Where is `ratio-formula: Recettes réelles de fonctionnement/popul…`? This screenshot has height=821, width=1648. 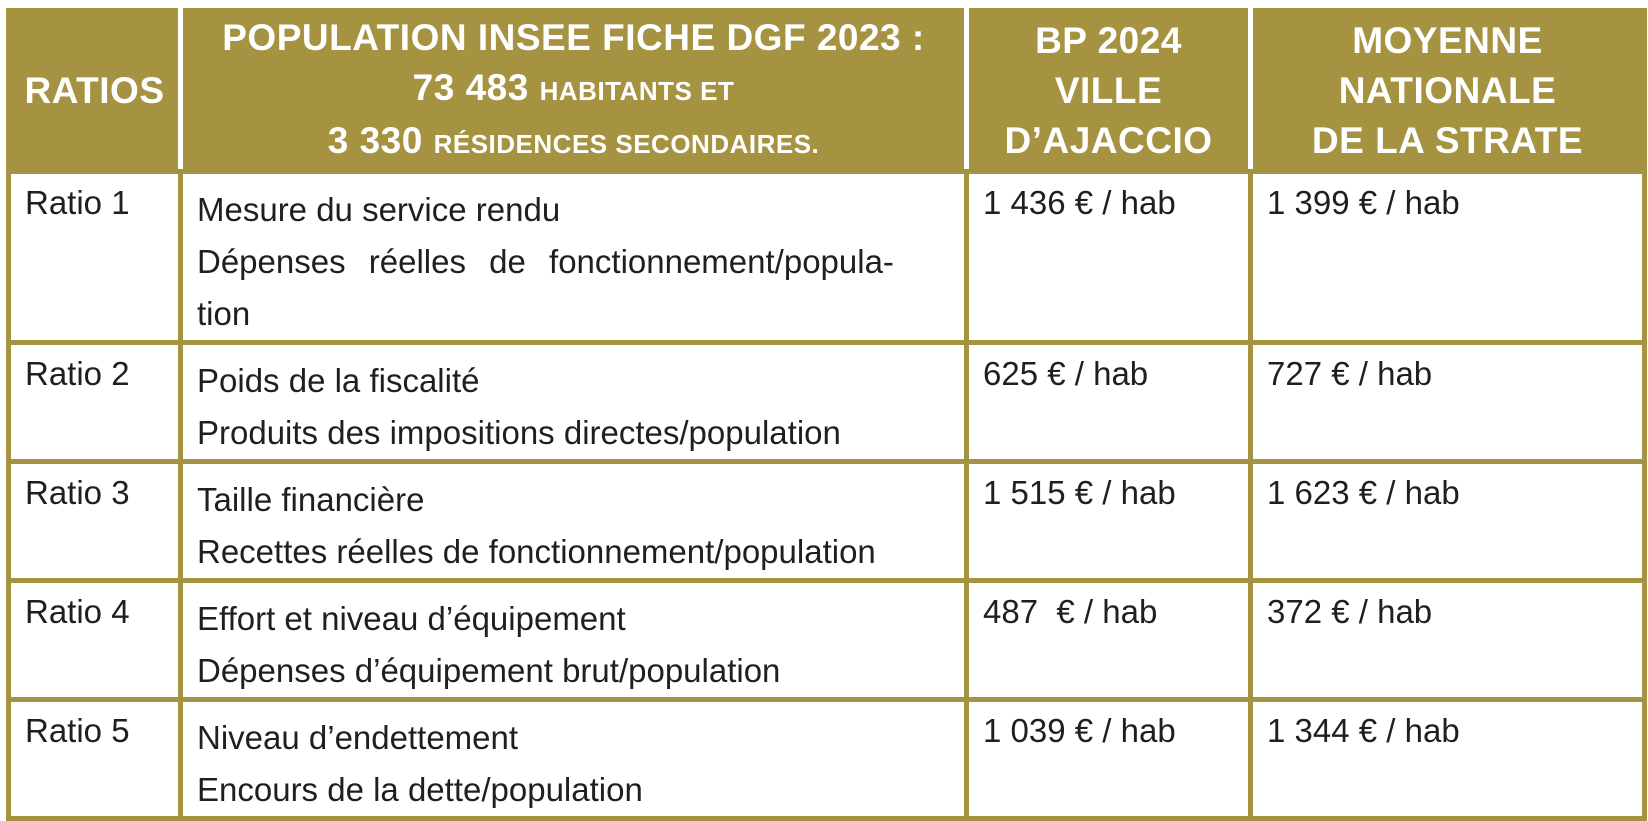
ratio-formula: Recettes réelles de fonctionnement/popul… is located at coordinates (536, 551).